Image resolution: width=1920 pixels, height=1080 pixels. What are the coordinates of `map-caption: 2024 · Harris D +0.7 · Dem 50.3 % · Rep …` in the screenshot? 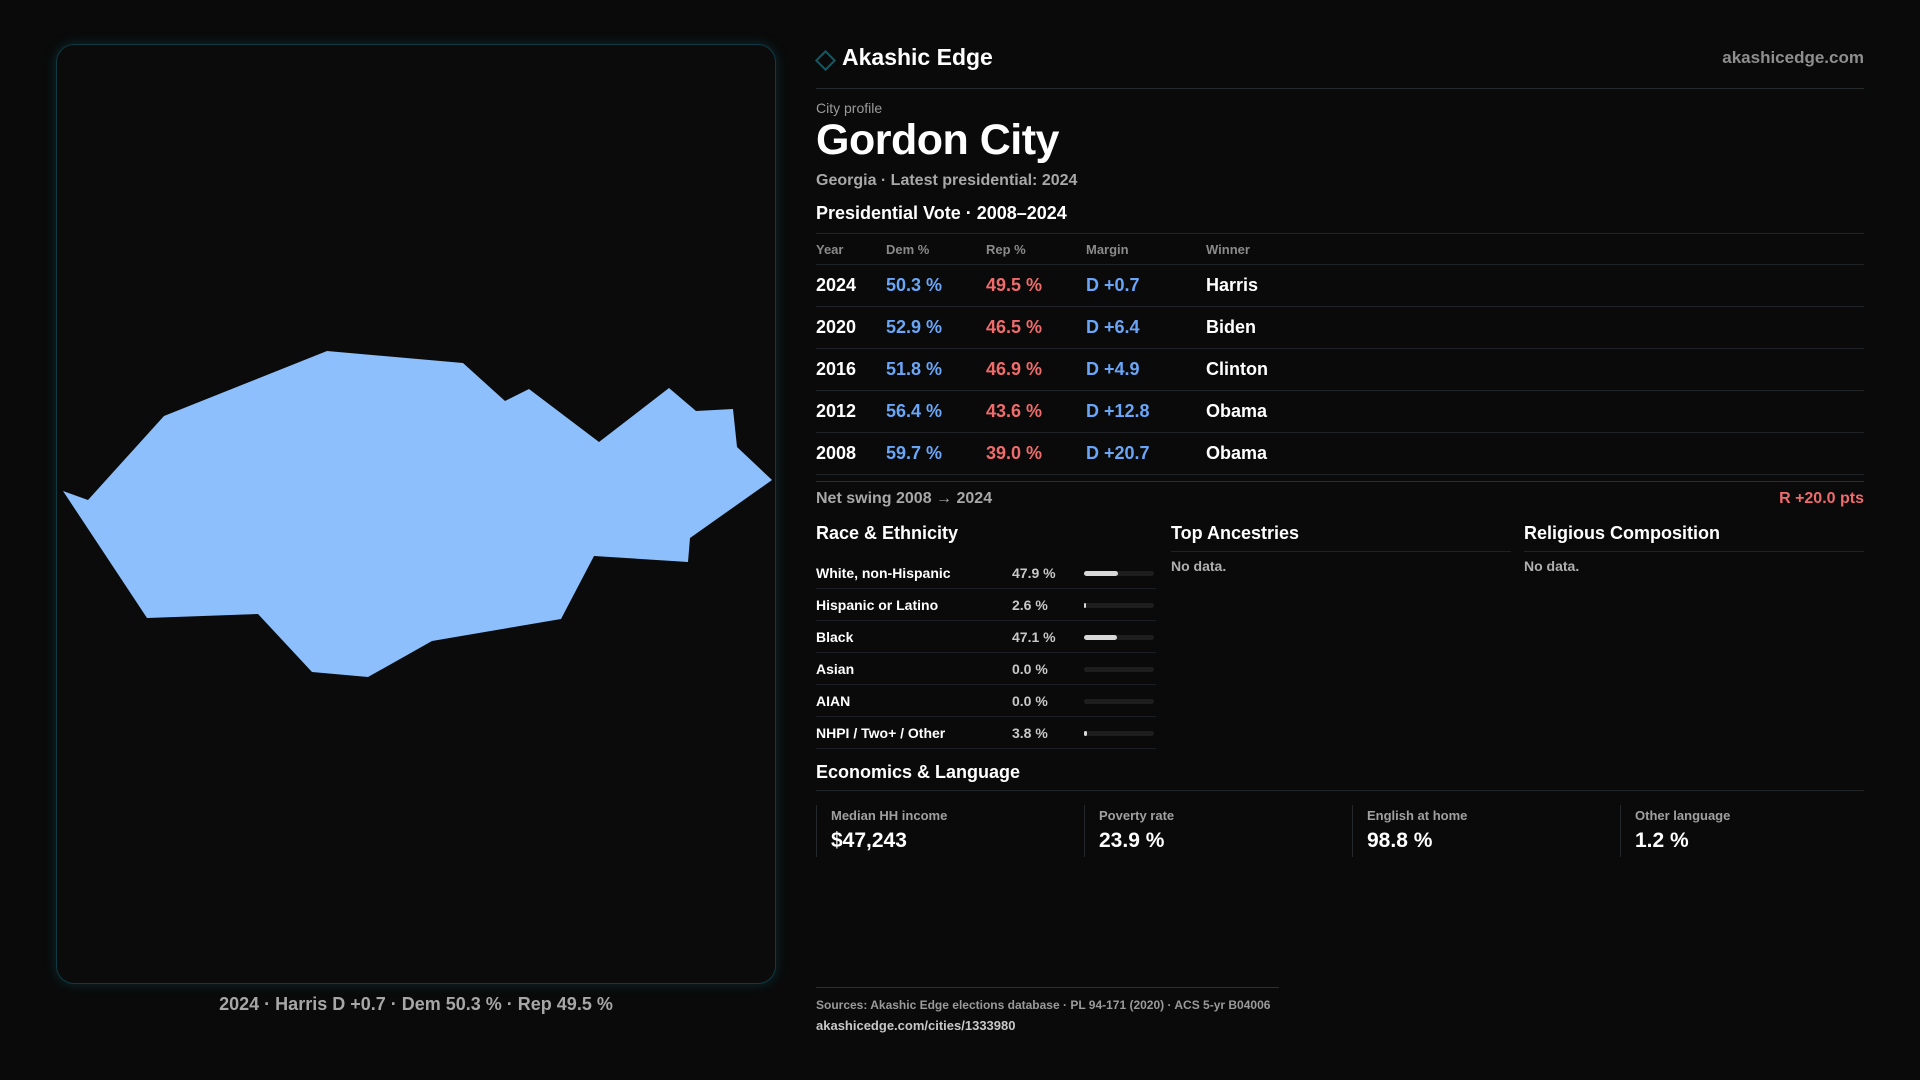 It's located at (416, 1004).